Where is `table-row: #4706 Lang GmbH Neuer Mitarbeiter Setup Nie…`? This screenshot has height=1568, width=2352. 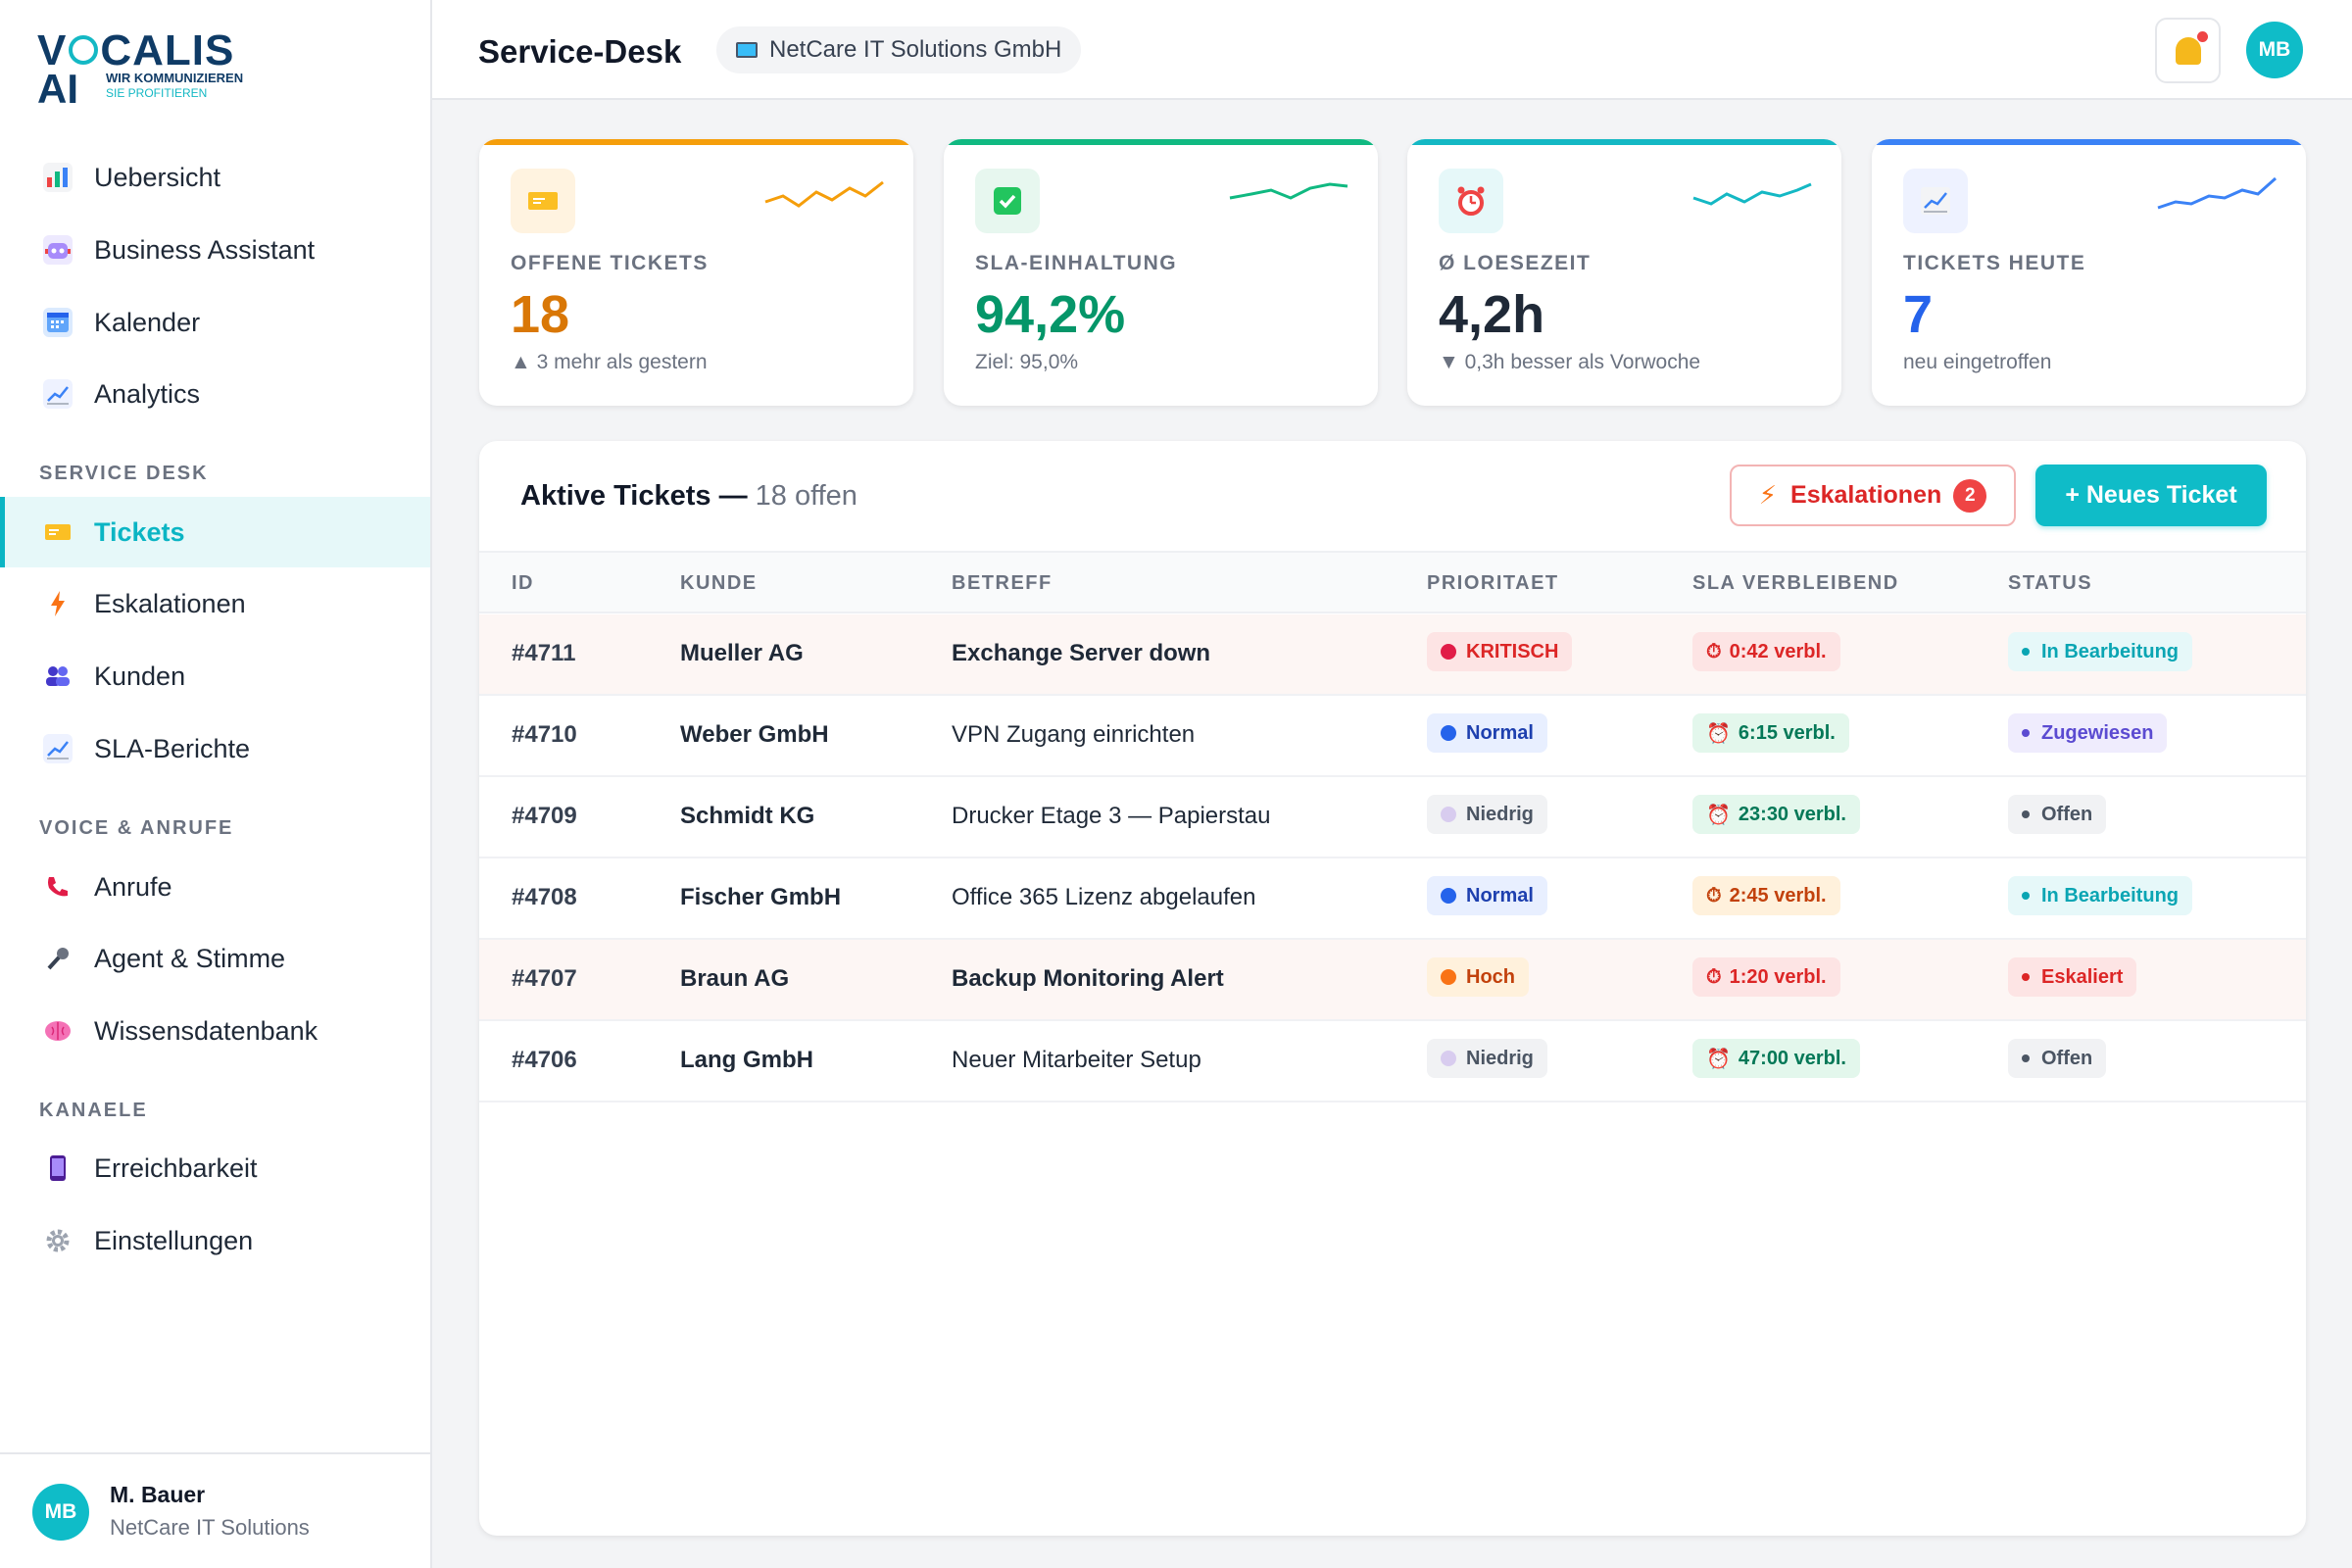
table-row: #4706 Lang GmbH Neuer Mitarbeiter Setup Nie… is located at coordinates (1392, 1061).